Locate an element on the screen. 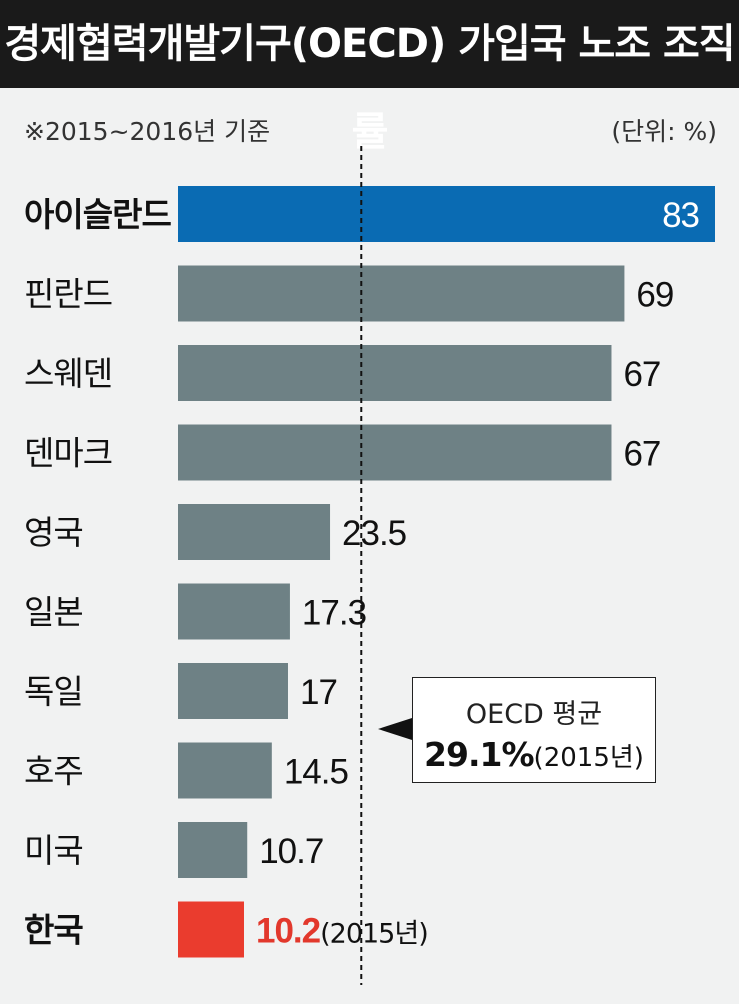  category-label: 미국 is located at coordinates (53, 850).